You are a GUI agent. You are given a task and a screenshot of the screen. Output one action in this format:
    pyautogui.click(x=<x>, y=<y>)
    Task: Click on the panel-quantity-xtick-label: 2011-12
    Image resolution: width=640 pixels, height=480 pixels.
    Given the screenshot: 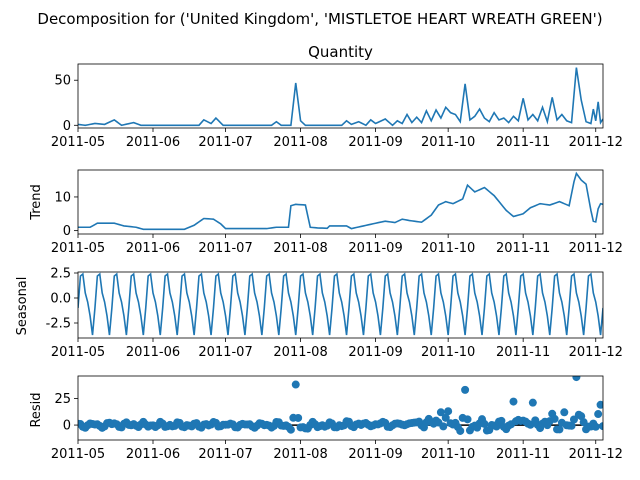 What is the action you would take?
    pyautogui.click(x=596, y=142)
    